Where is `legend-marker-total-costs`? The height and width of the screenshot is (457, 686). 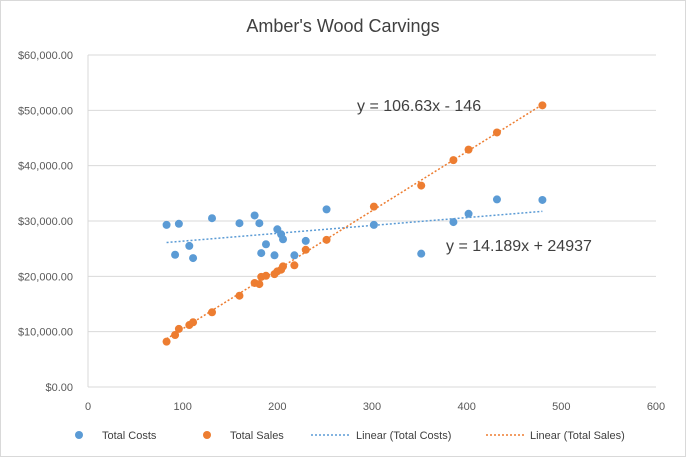 legend-marker-total-costs is located at coordinates (79, 435).